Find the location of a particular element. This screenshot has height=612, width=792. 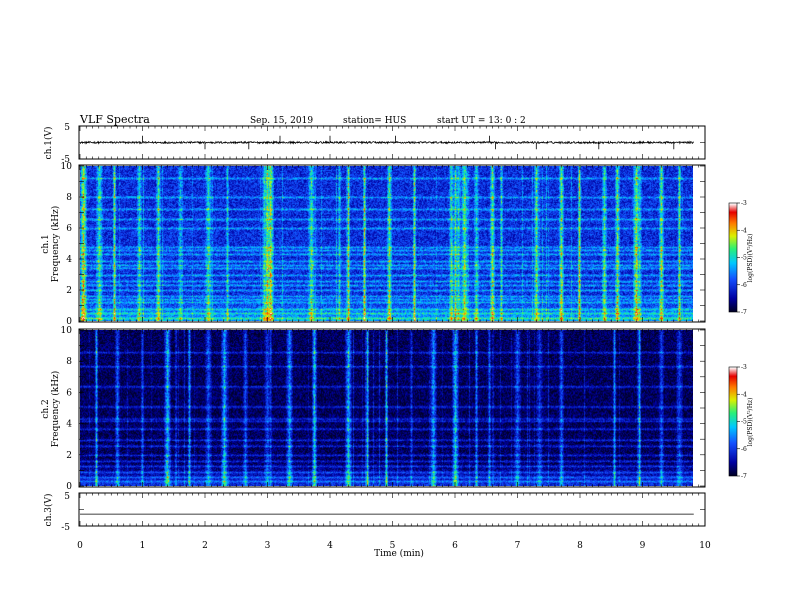

figure-title: VLF Spectra is located at coordinates (114, 119).